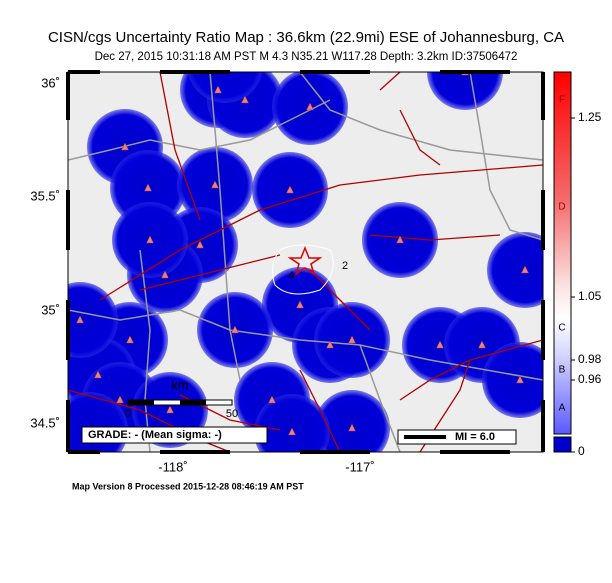 The image size is (612, 583). Describe the element at coordinates (172, 466) in the screenshot. I see `lon-label: -118˚` at that location.